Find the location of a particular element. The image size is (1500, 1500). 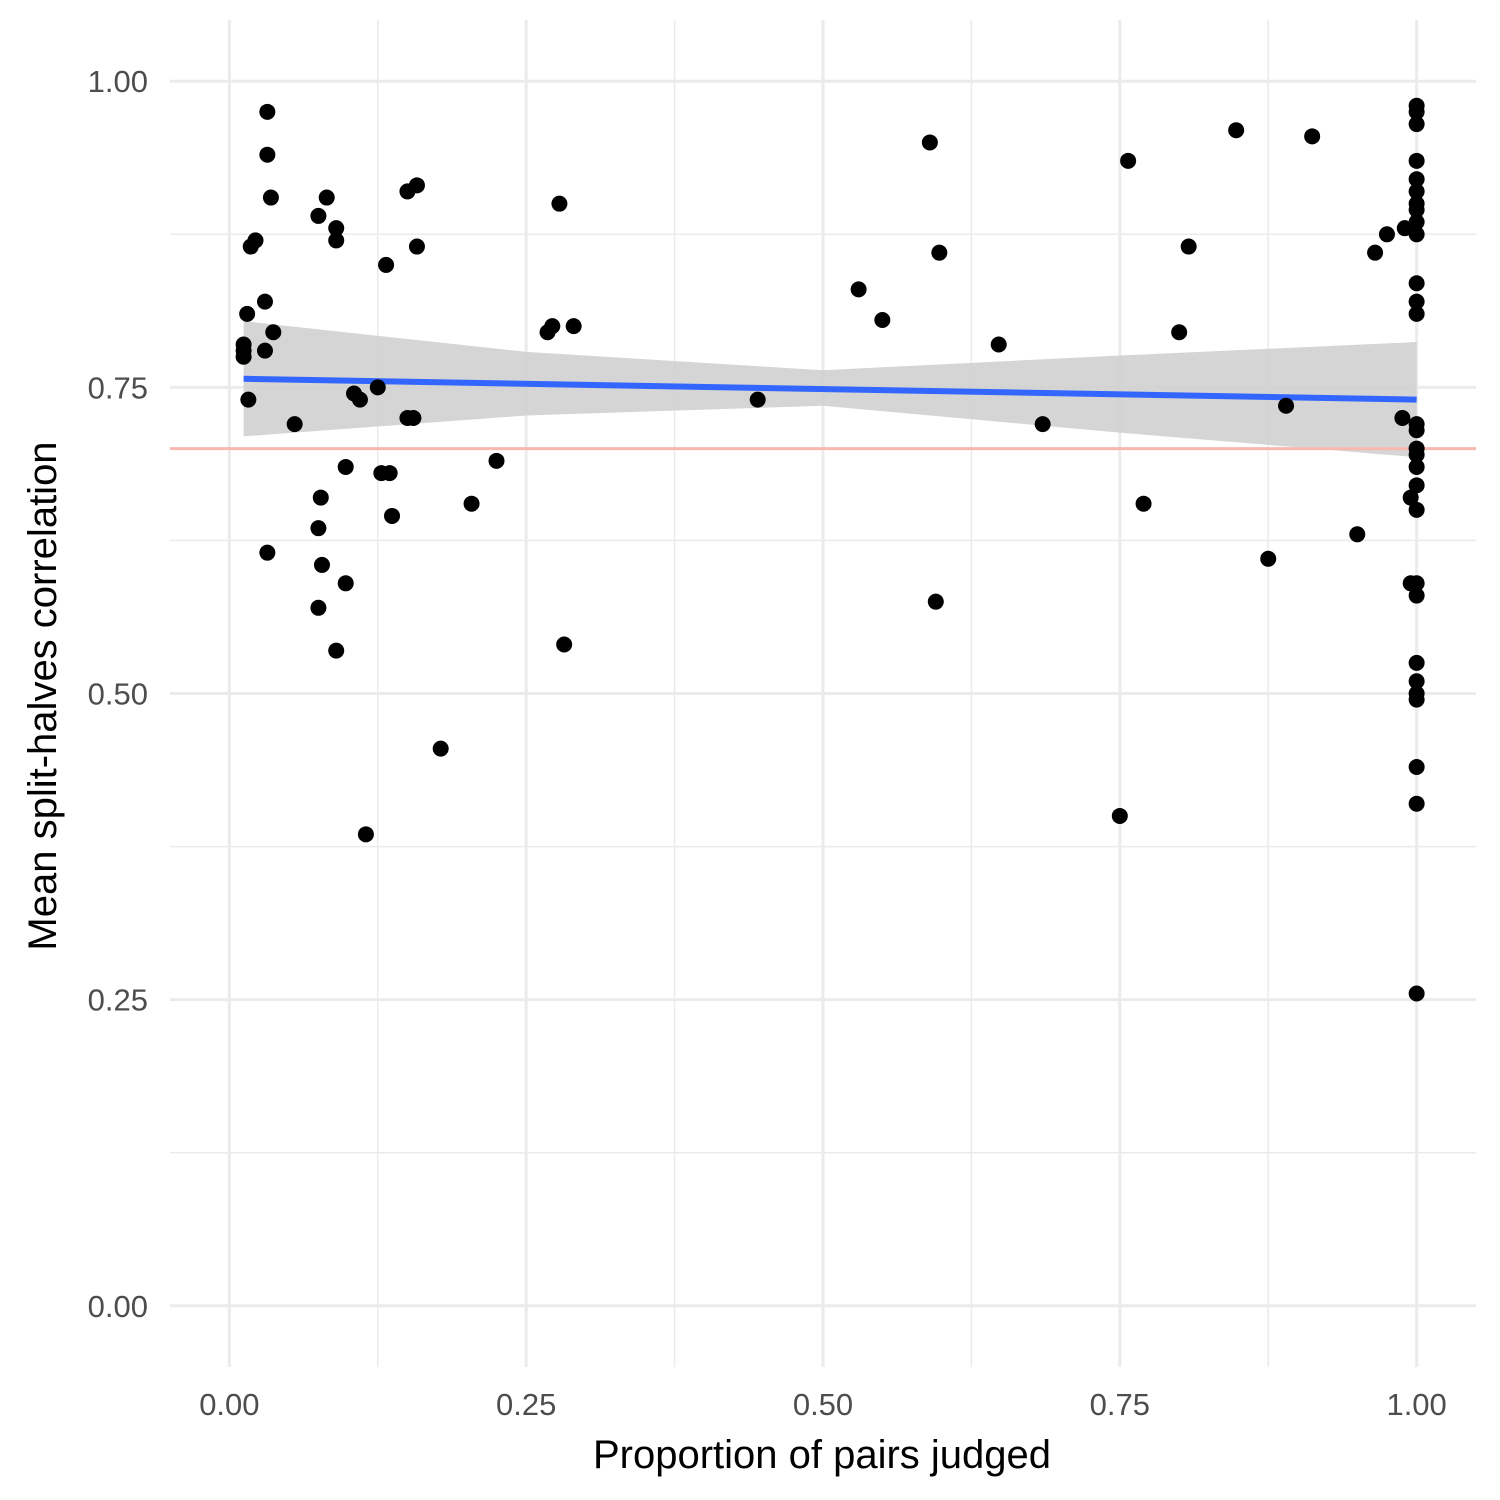

x-tick-label: 0.75 is located at coordinates (1120, 1404).